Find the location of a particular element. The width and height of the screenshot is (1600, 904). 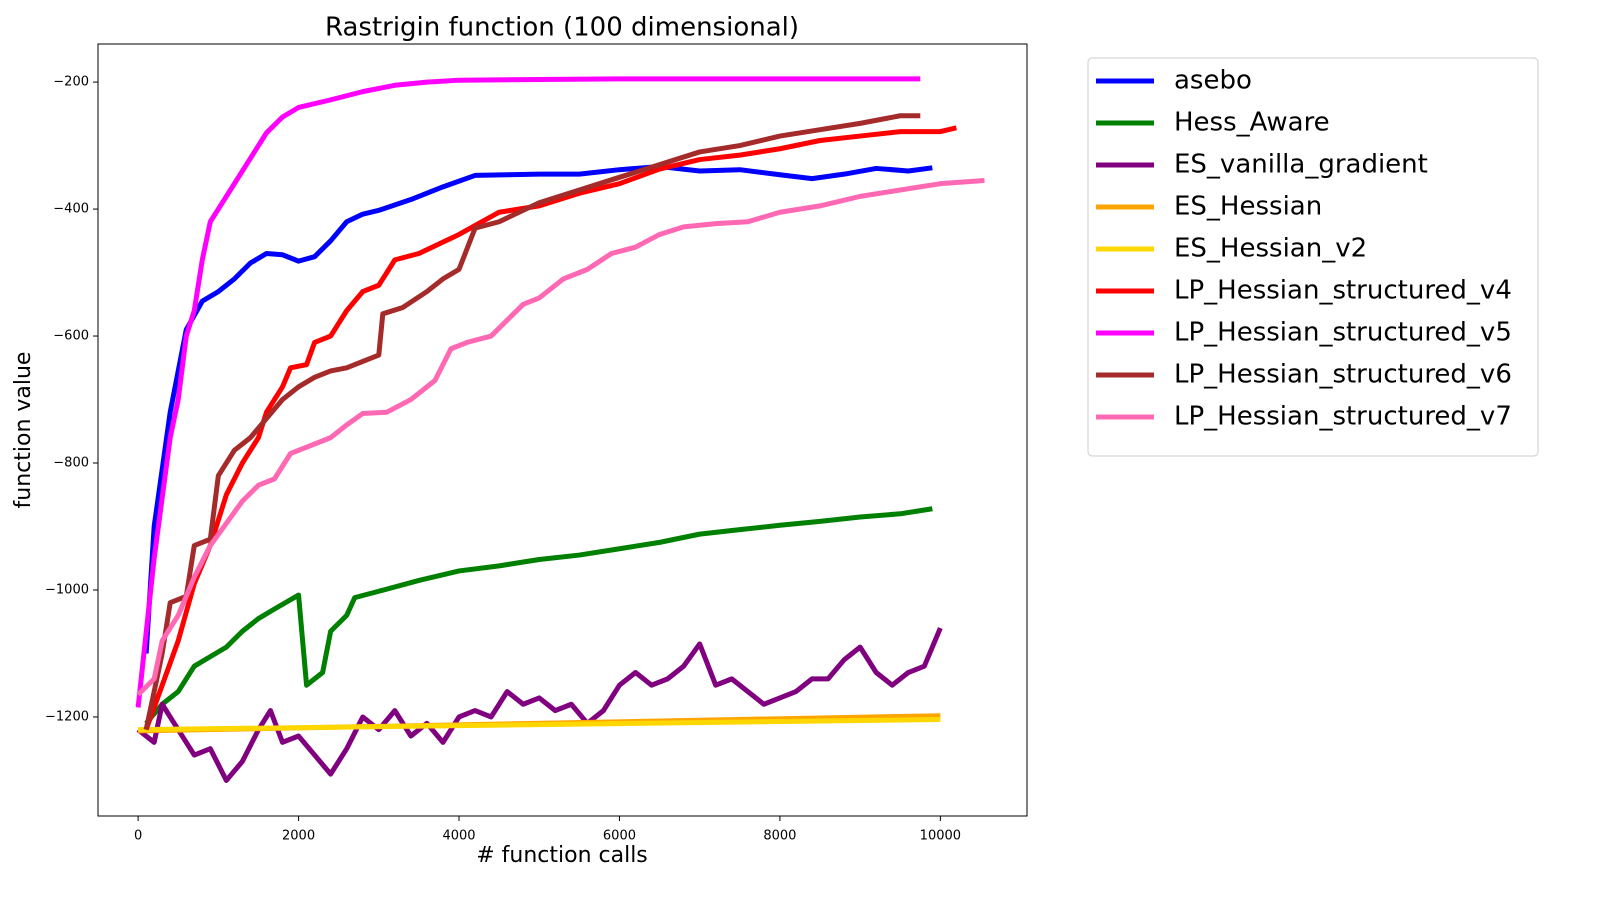

legend-label: LP_Hessian_structured_v5 is located at coordinates (1343, 333).